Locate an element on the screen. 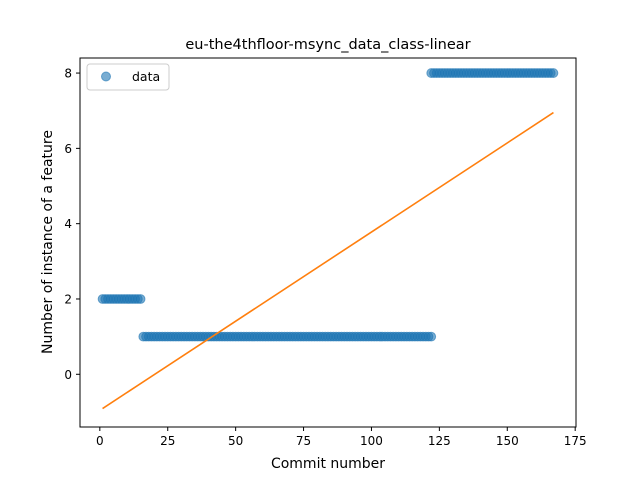  y-axis-label: Number of instance of a feature is located at coordinates (48, 242).